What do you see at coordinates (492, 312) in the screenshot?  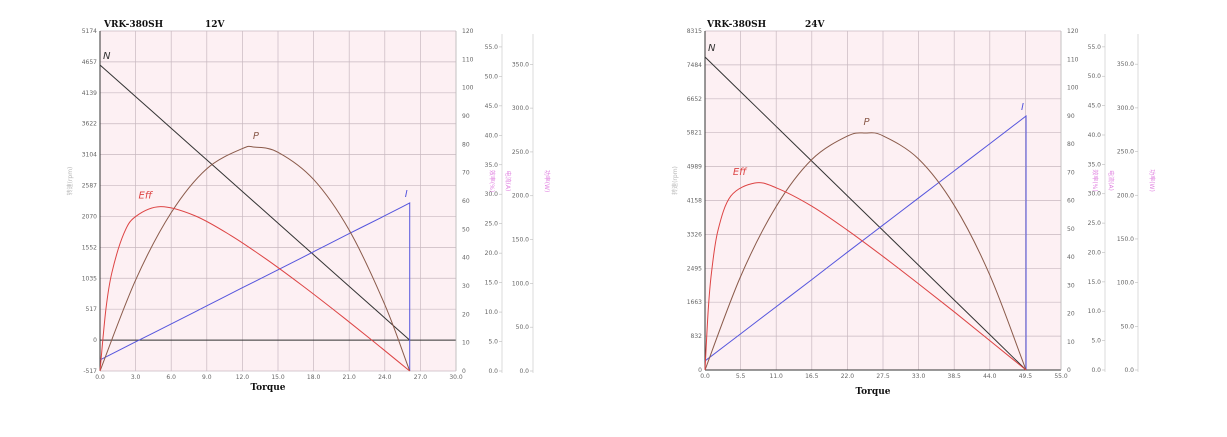 I see `right-y2-tick-label: 10.0` at bounding box center [492, 312].